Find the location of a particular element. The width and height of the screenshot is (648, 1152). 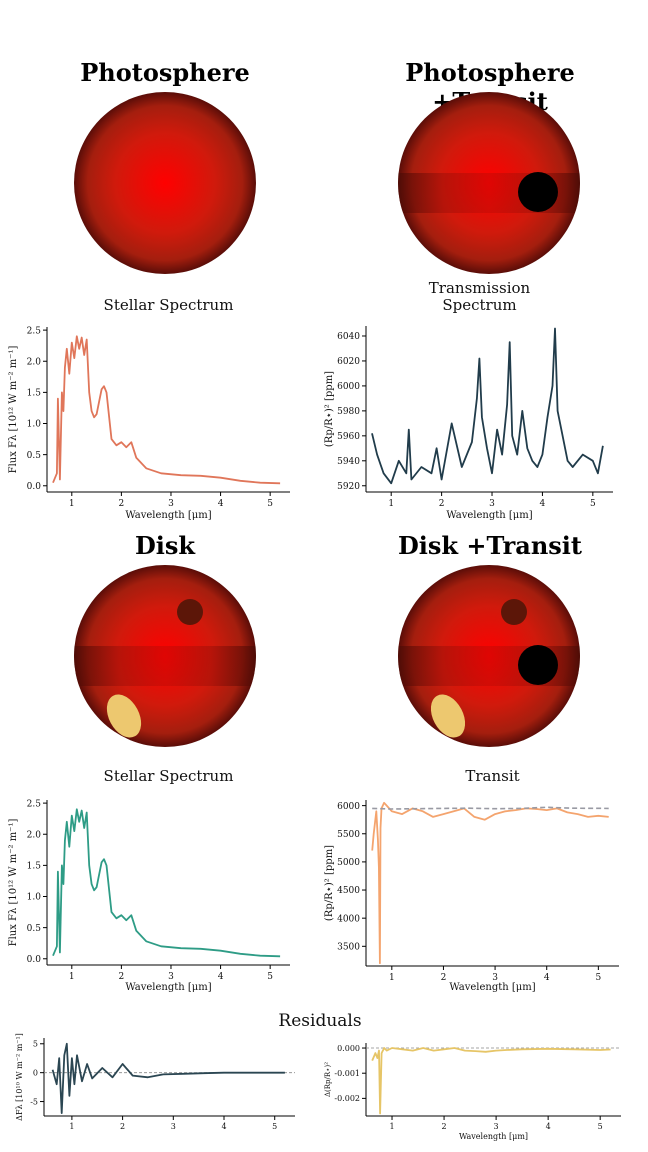

y-tick-label: 6020 is located at coordinates (348, 362).